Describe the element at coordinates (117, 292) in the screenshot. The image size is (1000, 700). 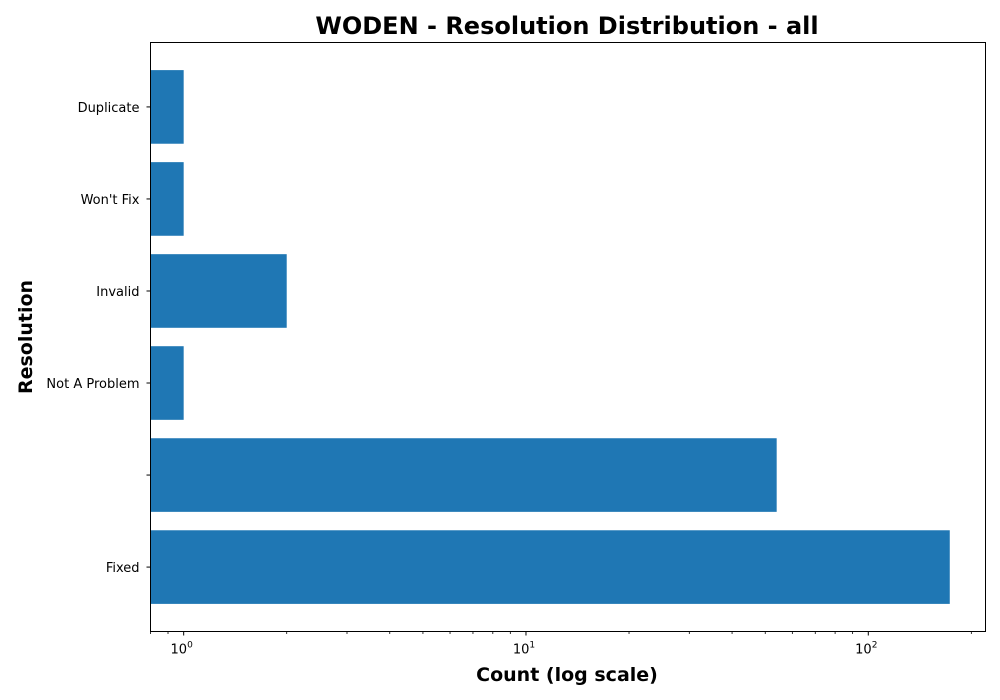
I see `y-tick-label: Invalid` at that location.